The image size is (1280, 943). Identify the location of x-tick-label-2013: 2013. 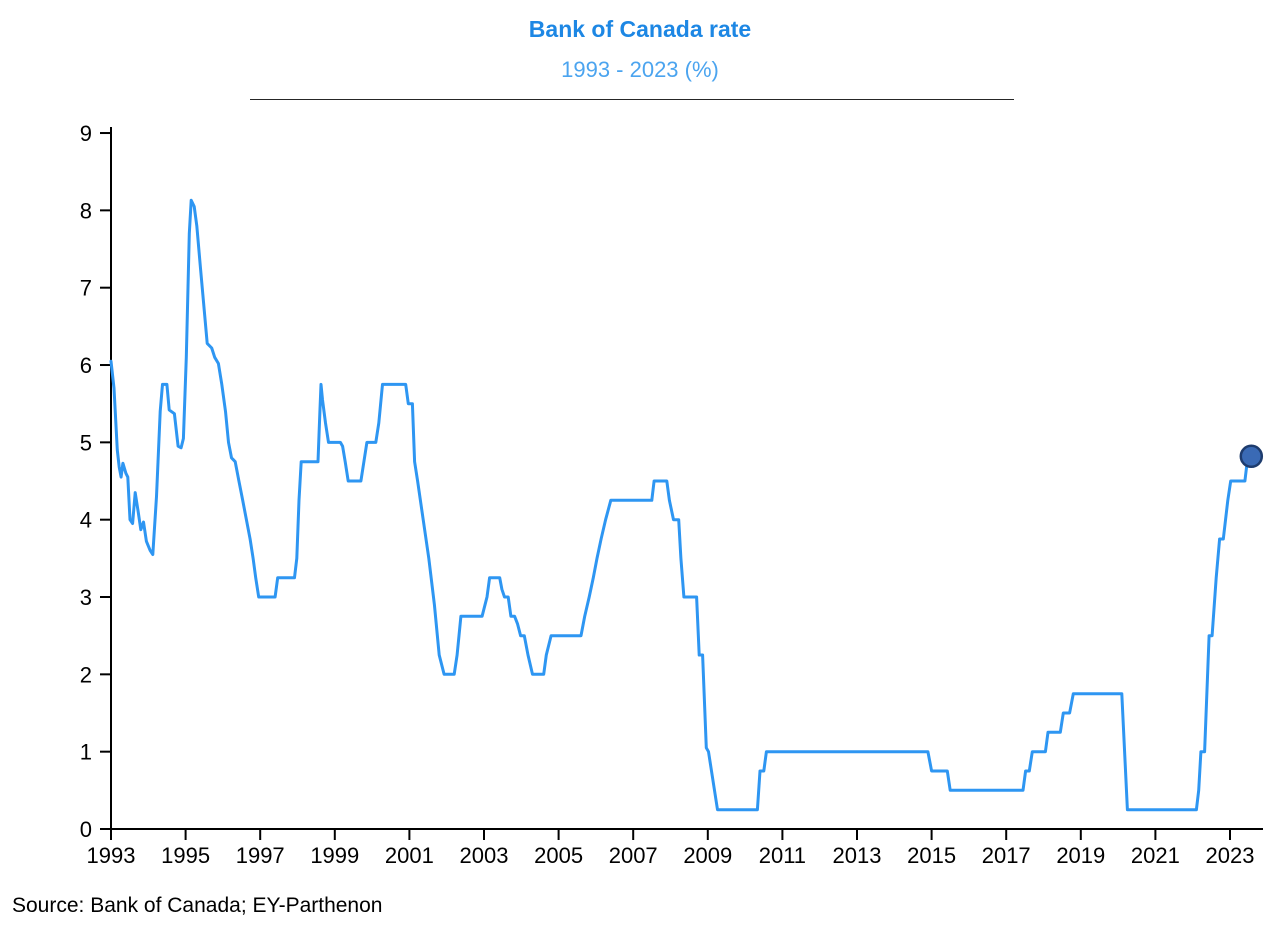
(857, 855).